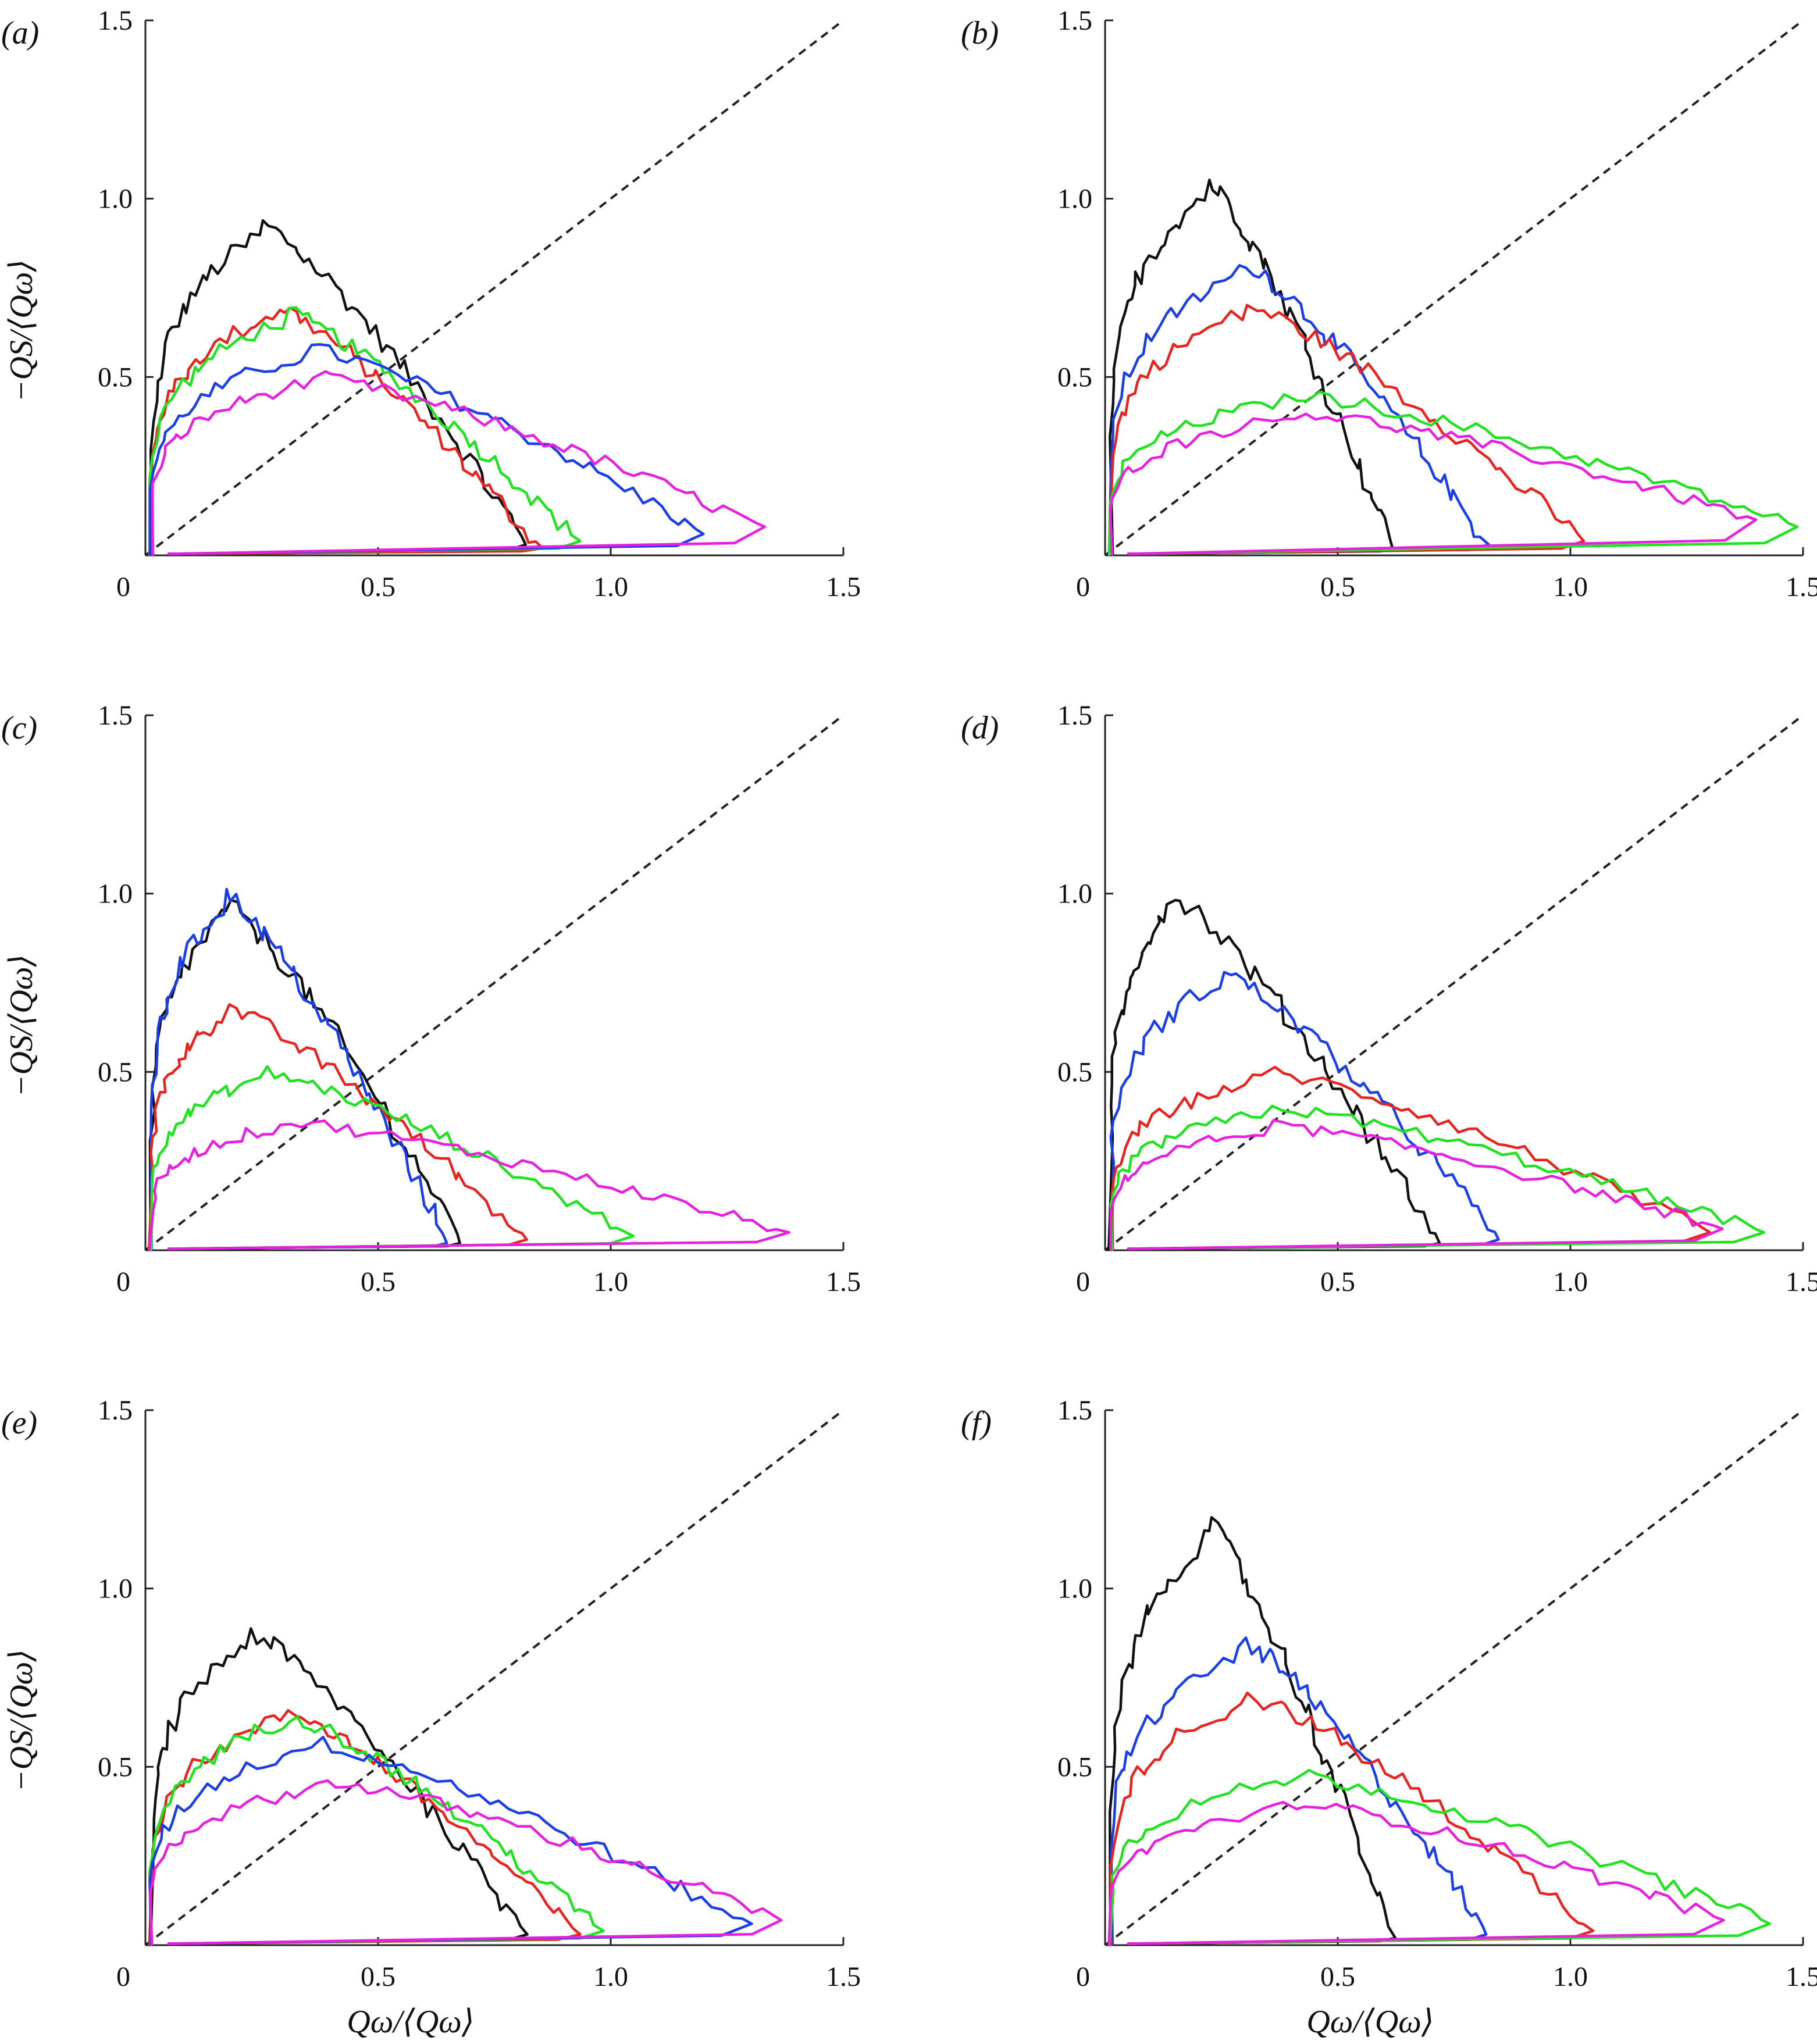 This screenshot has width=1817, height=2044. What do you see at coordinates (19, 1423) in the screenshot?
I see `panel-label: (e)` at bounding box center [19, 1423].